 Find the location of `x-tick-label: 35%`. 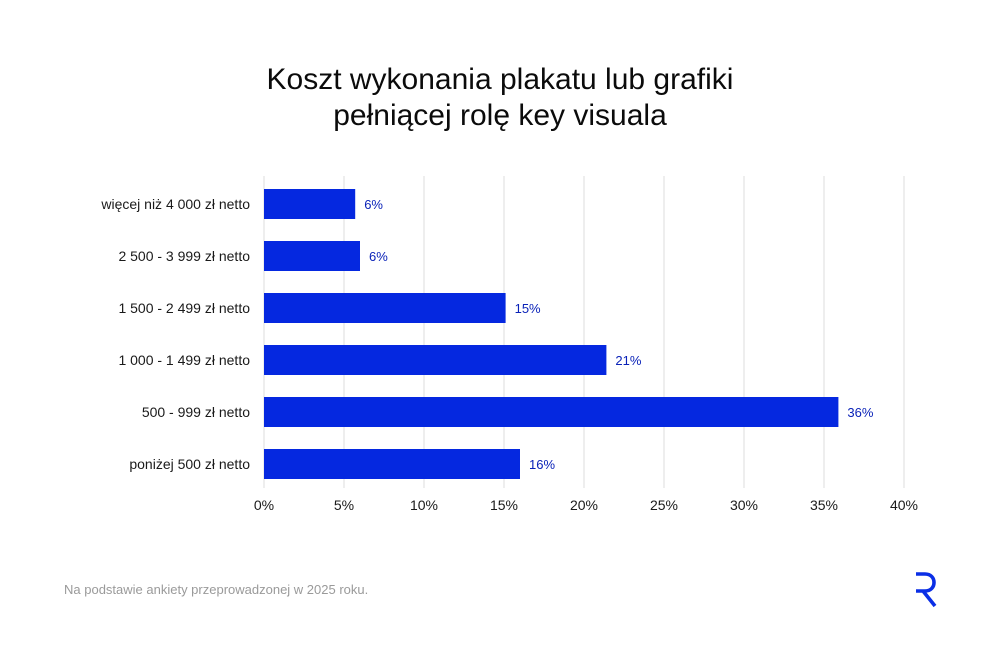

x-tick-label: 35% is located at coordinates (824, 505).